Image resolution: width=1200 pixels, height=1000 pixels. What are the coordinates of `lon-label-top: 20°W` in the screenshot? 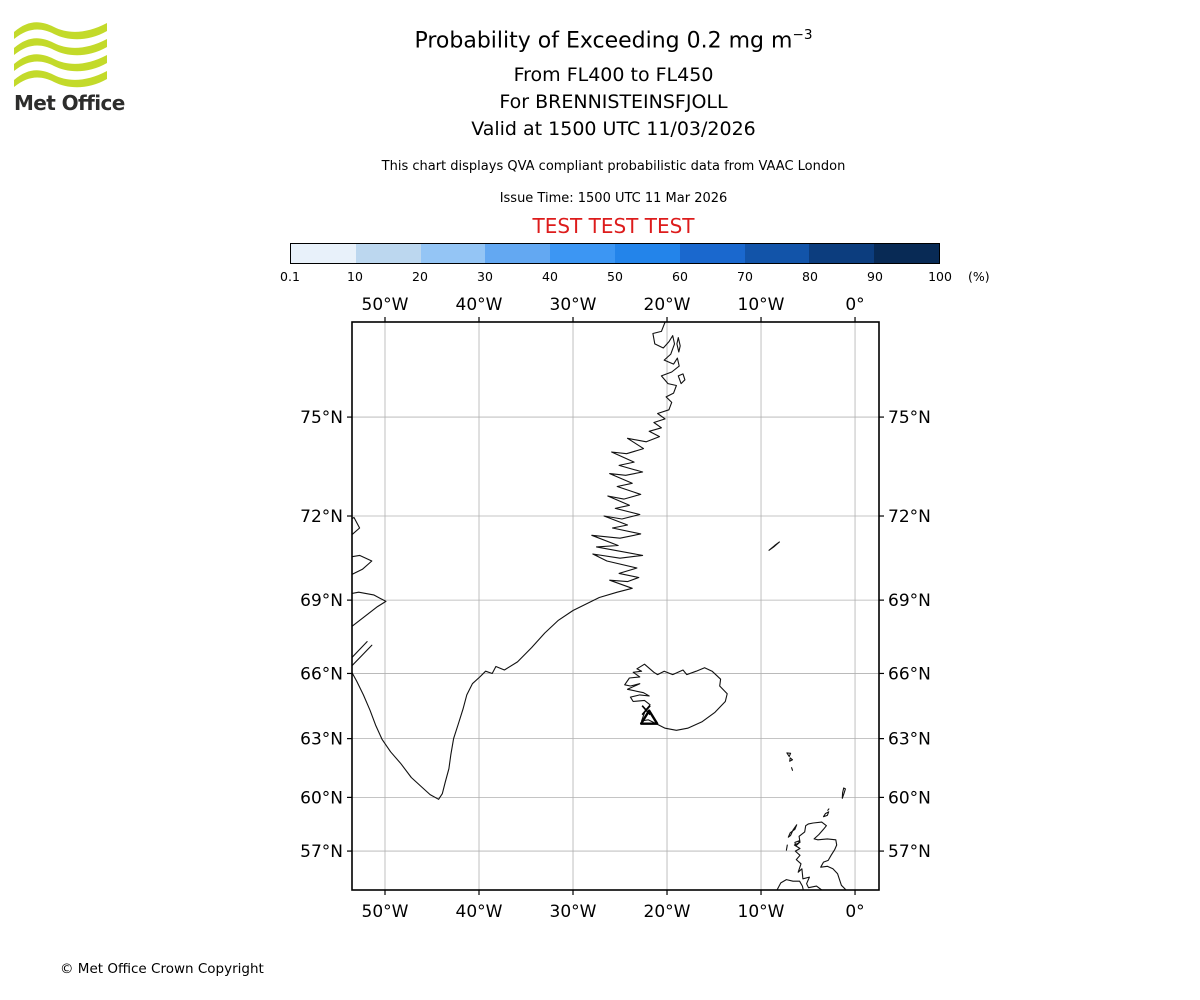 It's located at (667, 305).